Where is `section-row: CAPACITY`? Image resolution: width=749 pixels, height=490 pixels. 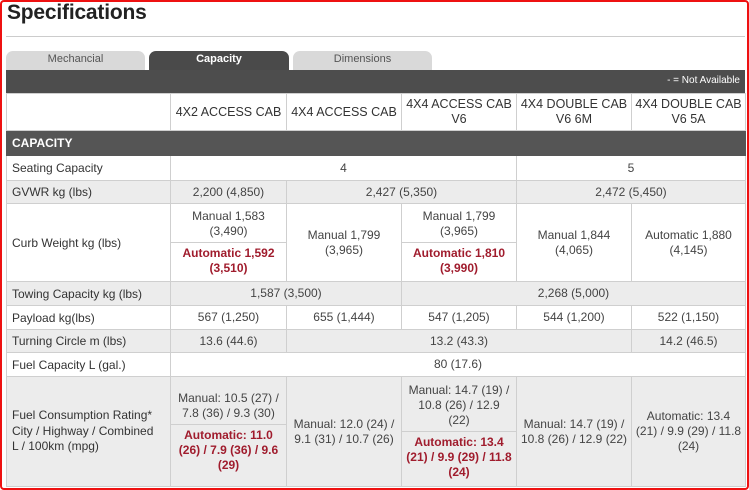 section-row: CAPACITY is located at coordinates (376, 143).